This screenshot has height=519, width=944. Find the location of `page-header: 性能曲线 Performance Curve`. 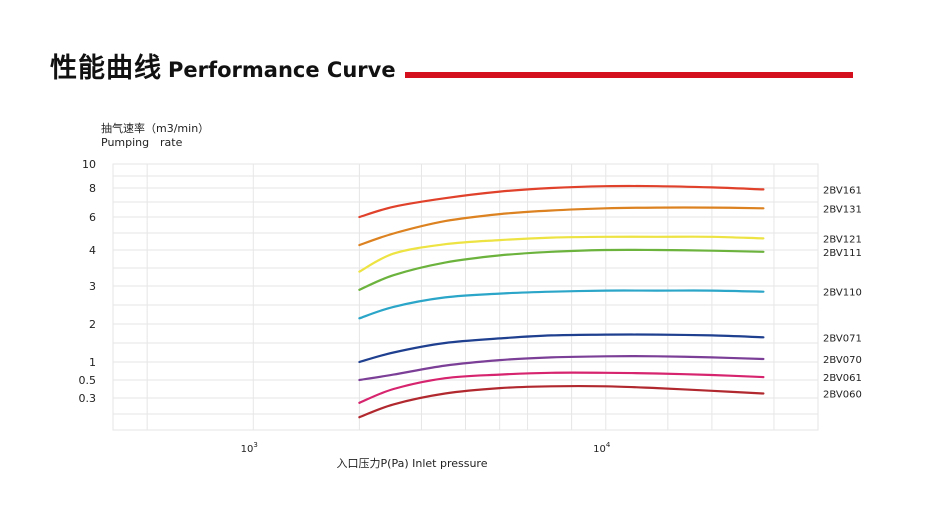

page-header: 性能曲线 Performance Curve is located at coordinates (223, 65).